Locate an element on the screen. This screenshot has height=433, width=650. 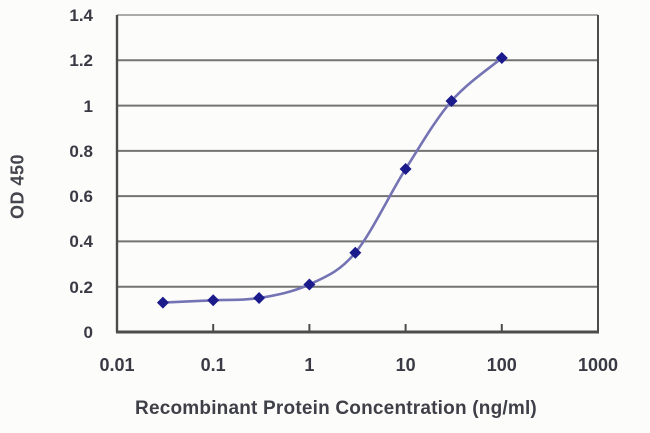
y-tick-label: 0.8 is located at coordinates (81, 151).